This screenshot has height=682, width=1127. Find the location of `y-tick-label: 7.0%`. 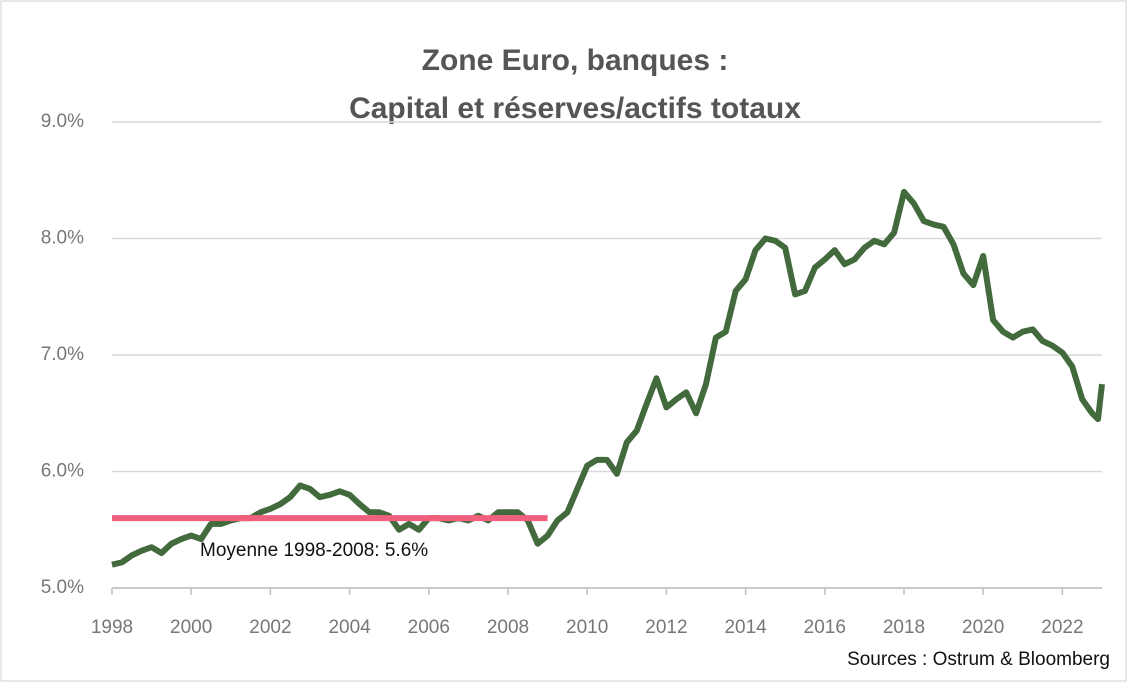

y-tick-label: 7.0% is located at coordinates (62, 354).